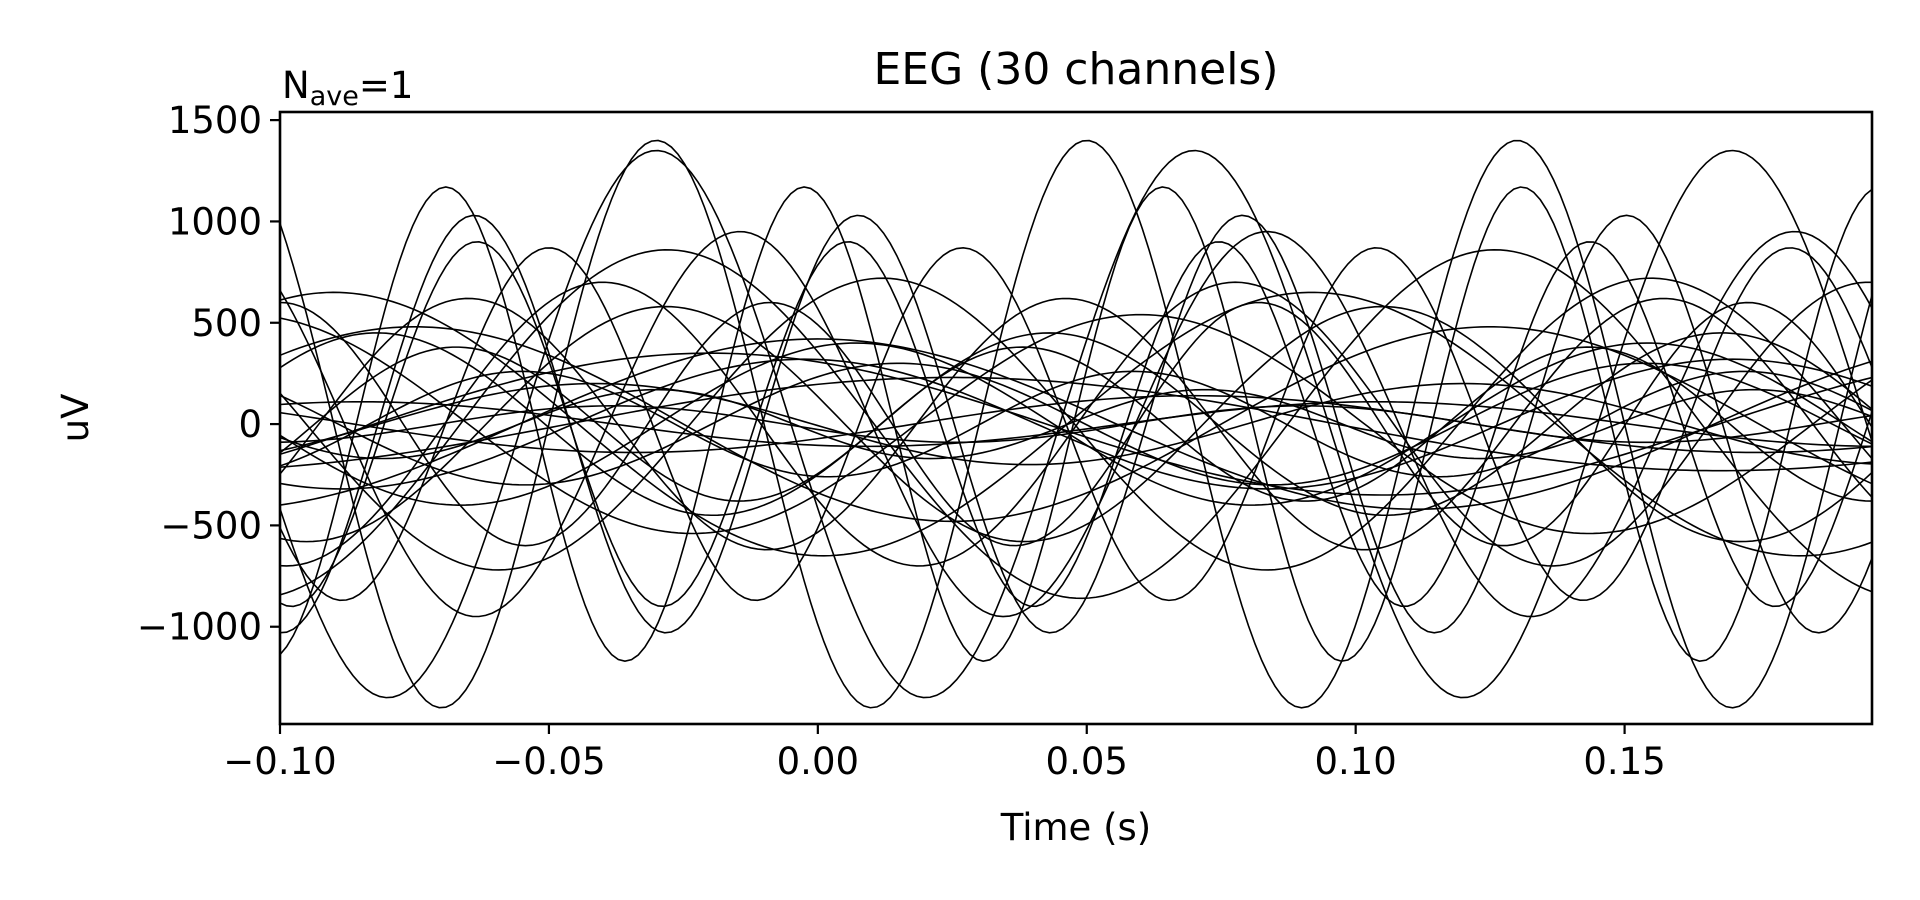 The image size is (1920, 900). Describe the element at coordinates (548, 761) in the screenshot. I see `x-tick-label: −0.05` at that location.